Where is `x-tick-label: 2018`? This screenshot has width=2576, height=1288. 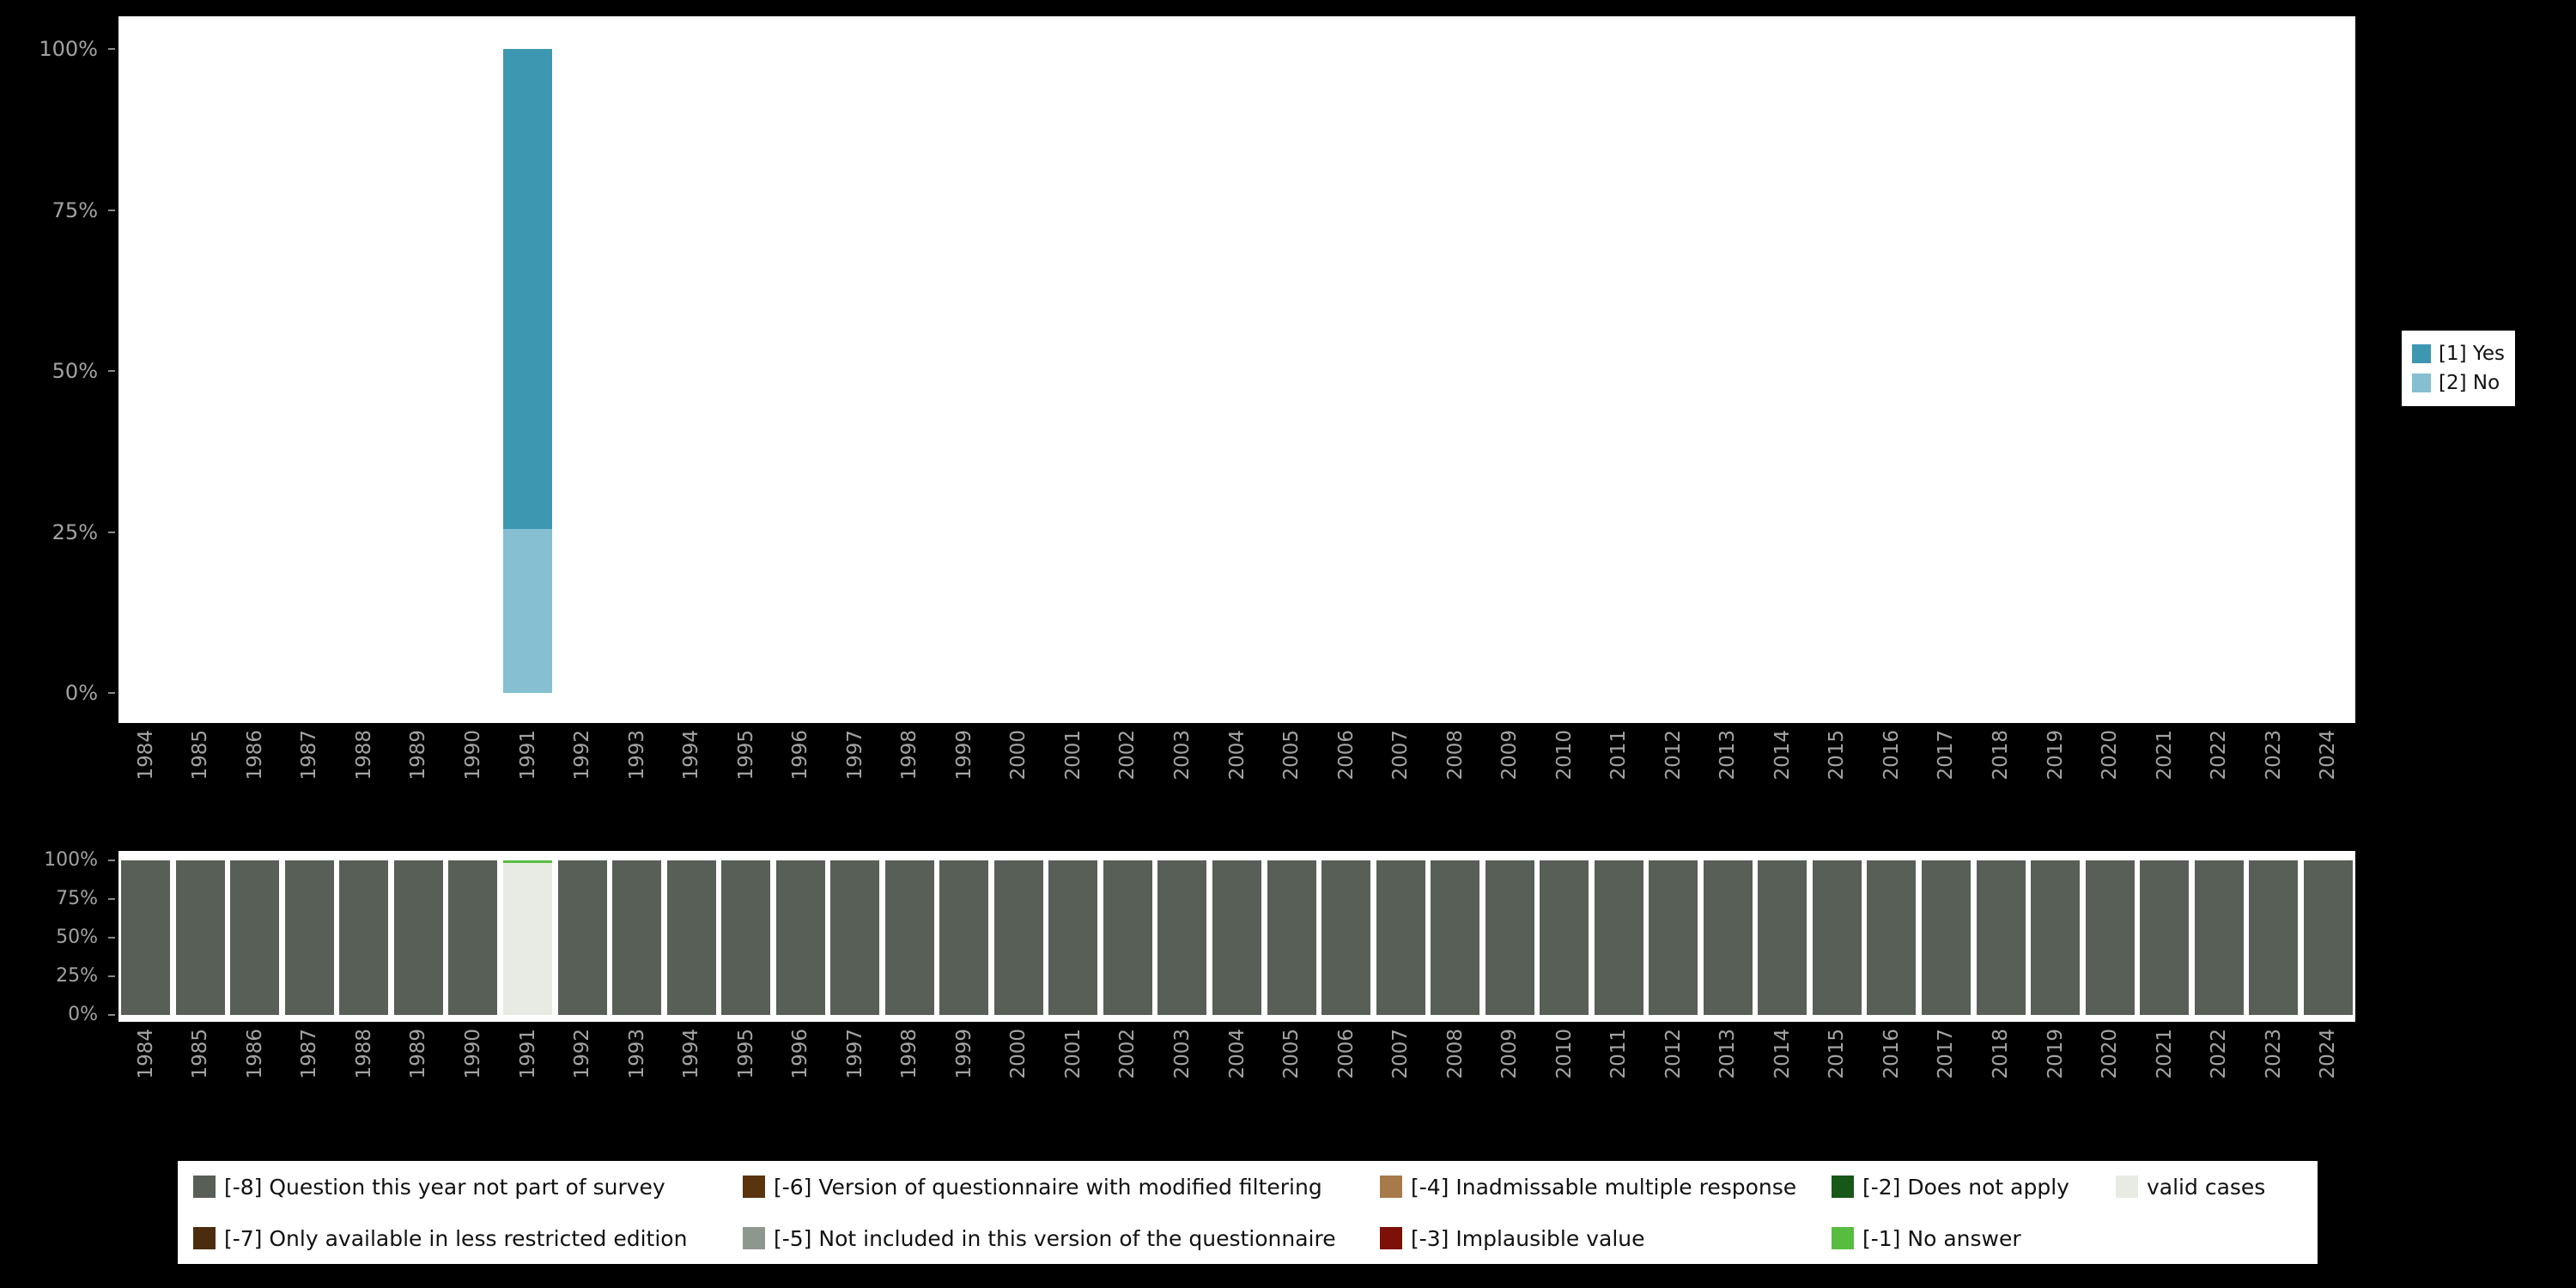
x-tick-label: 2018 is located at coordinates (2001, 1054).